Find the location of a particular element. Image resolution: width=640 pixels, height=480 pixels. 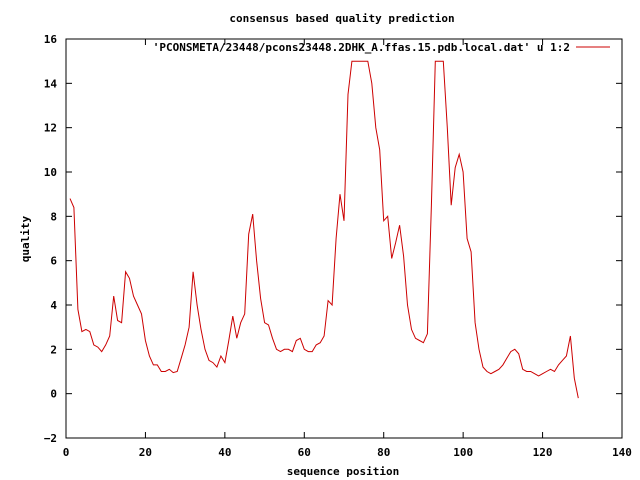

x-tick-label: 0 is located at coordinates (66, 452).